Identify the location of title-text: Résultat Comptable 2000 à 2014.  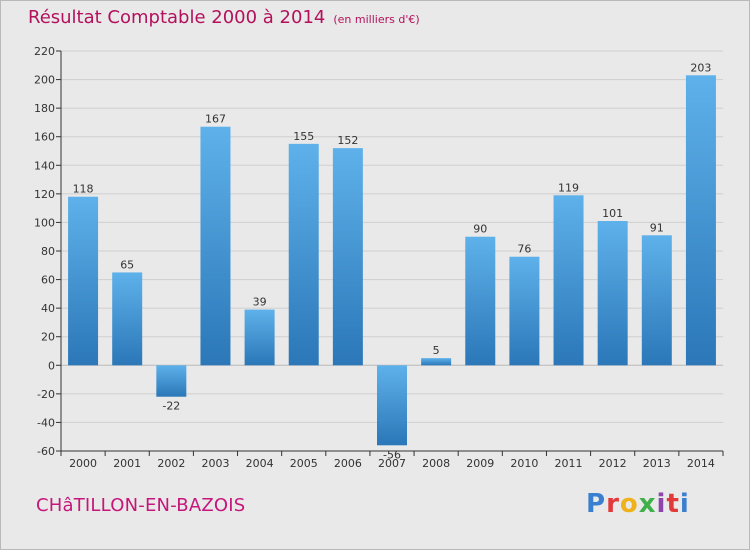
(177, 17).